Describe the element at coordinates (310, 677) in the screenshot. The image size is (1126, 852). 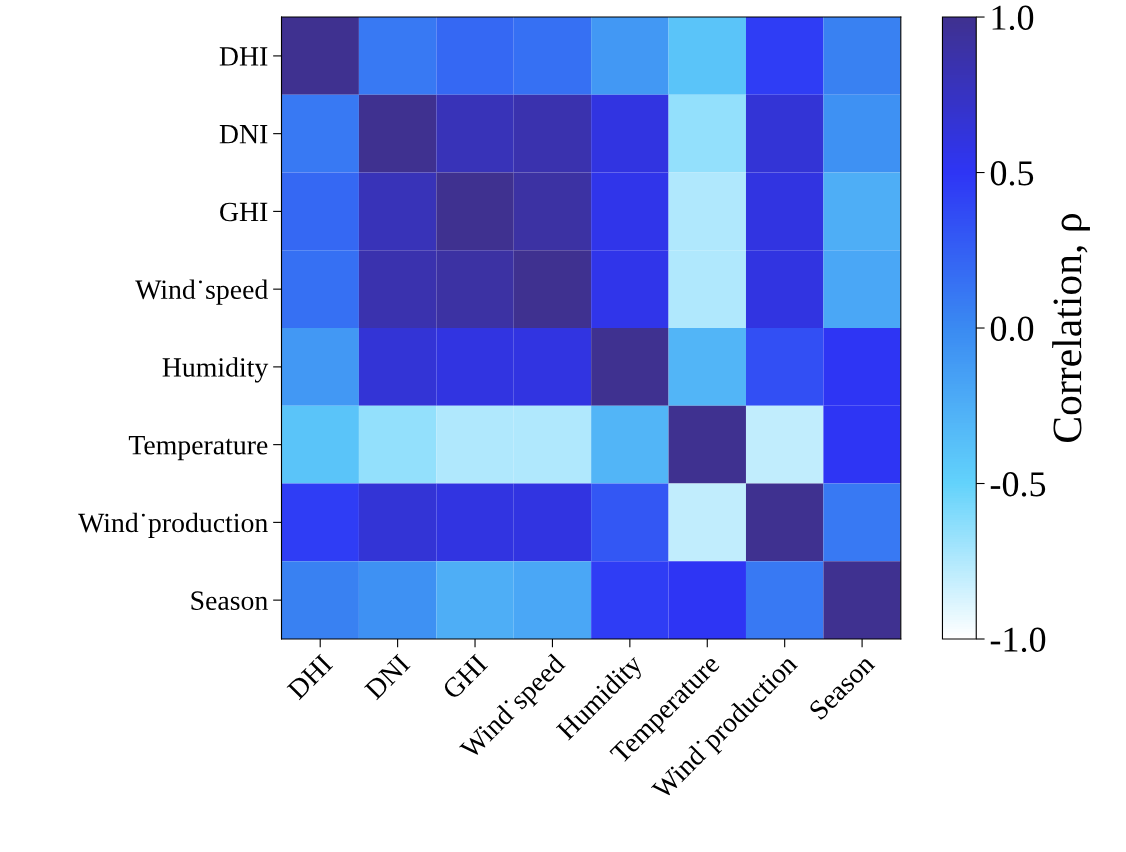
I see `x-tick-label: DHI` at that location.